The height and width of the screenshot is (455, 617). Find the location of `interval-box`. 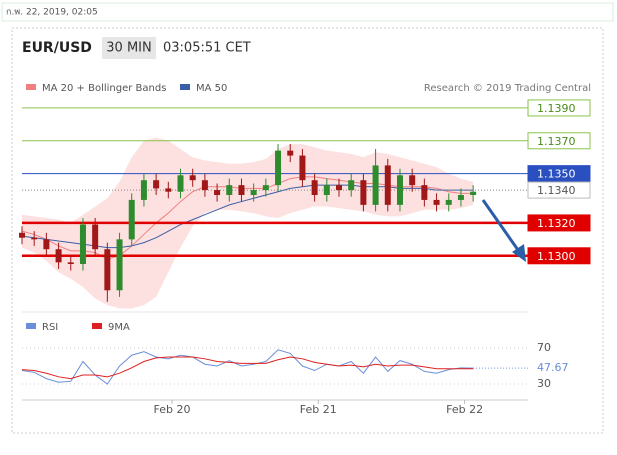

interval-box is located at coordinates (129, 48).